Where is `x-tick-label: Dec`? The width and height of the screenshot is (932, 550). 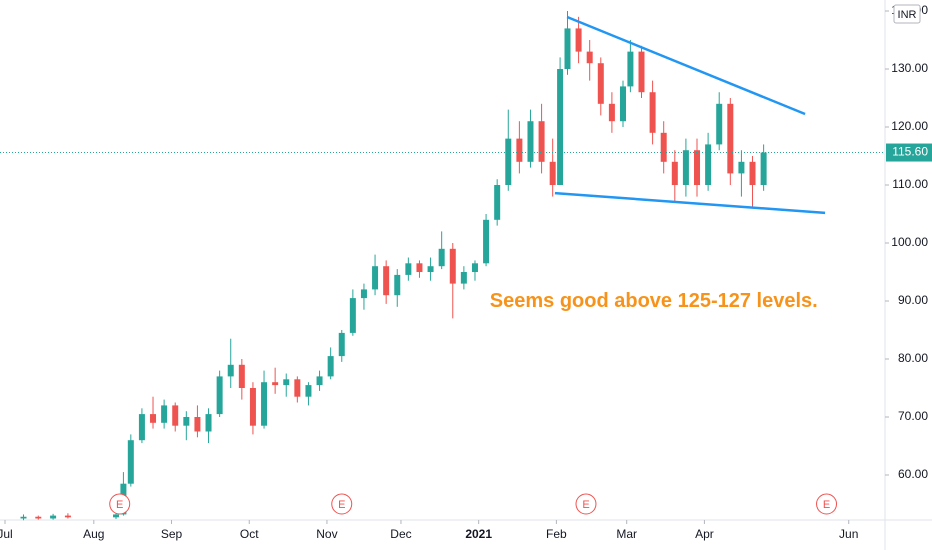 x-tick-label: Dec is located at coordinates (400, 534).